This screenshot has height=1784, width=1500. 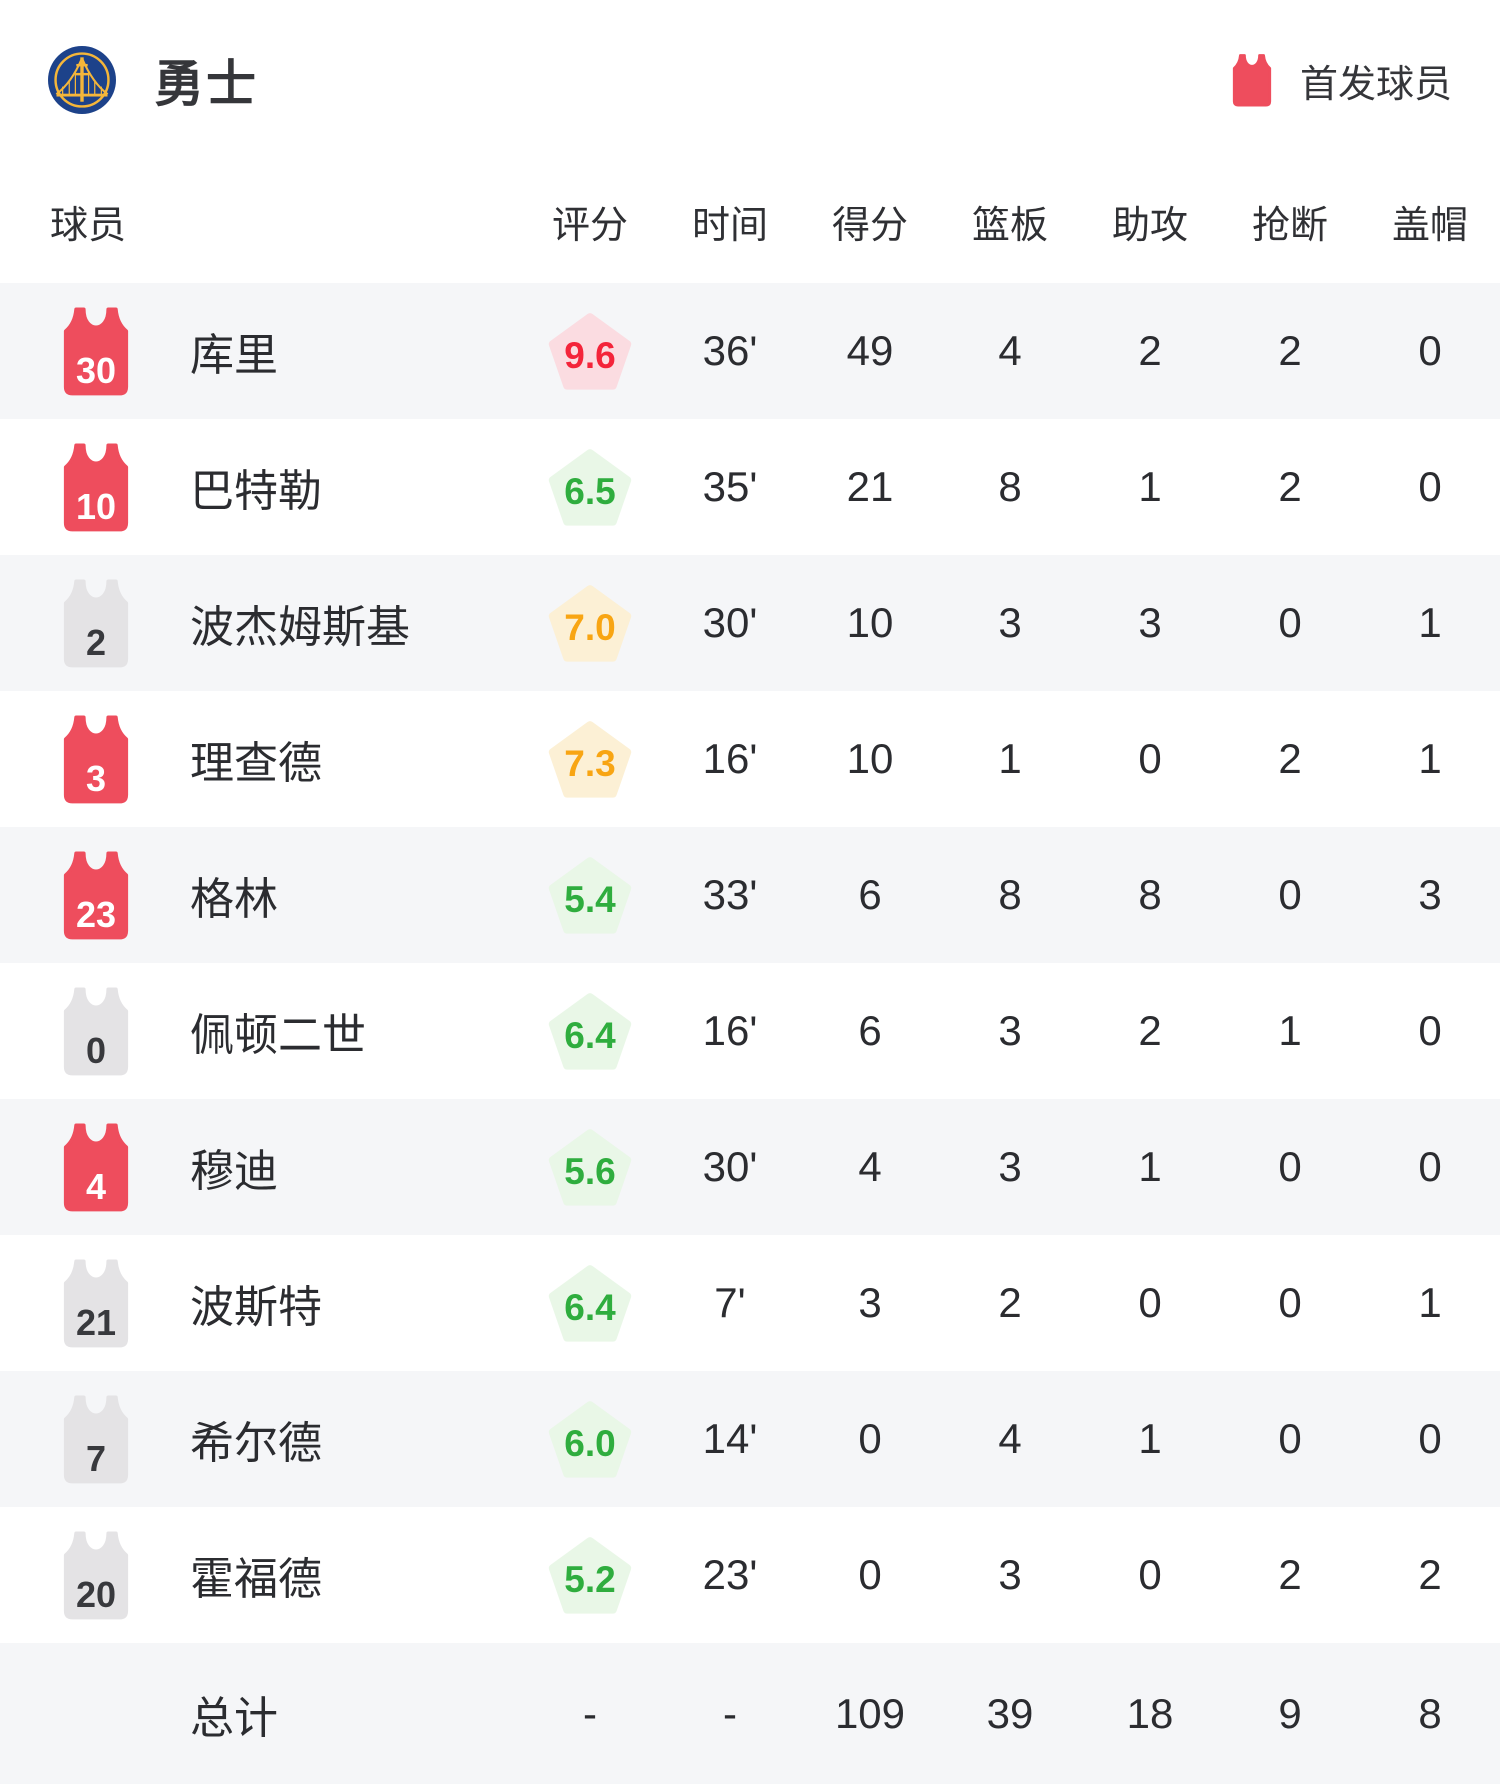 I want to click on rating-value: 5.6, so click(x=590, y=1171).